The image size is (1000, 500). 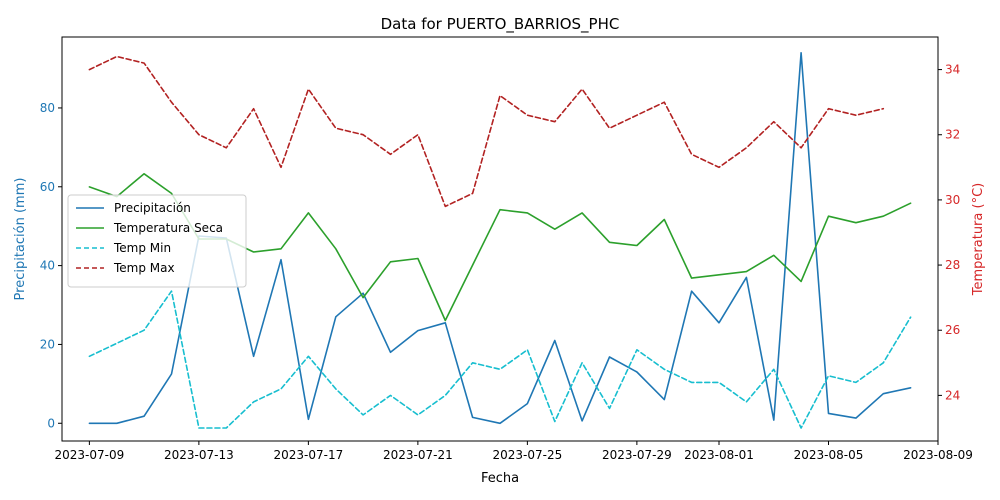 I want to click on y-right-tick-label: 24, so click(x=952, y=395).